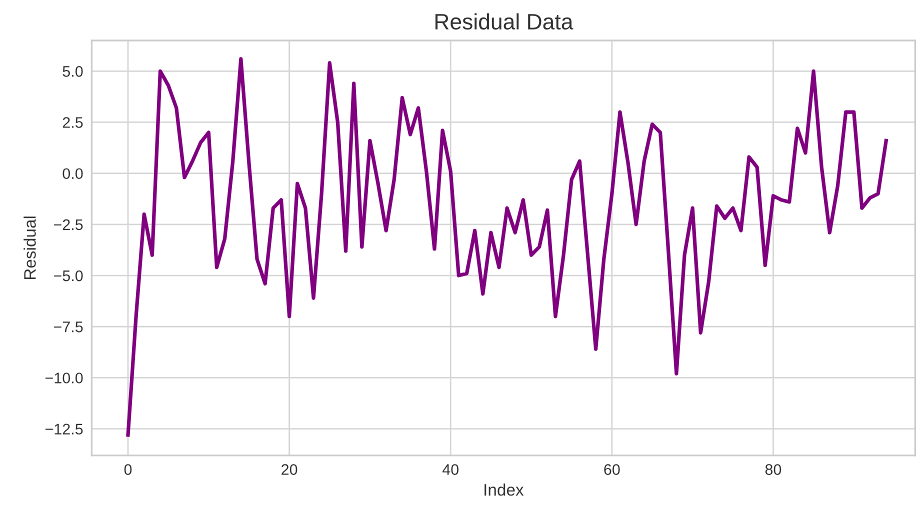 Image resolution: width=917 pixels, height=506 pixels. I want to click on x-axis-title: Index, so click(504, 490).